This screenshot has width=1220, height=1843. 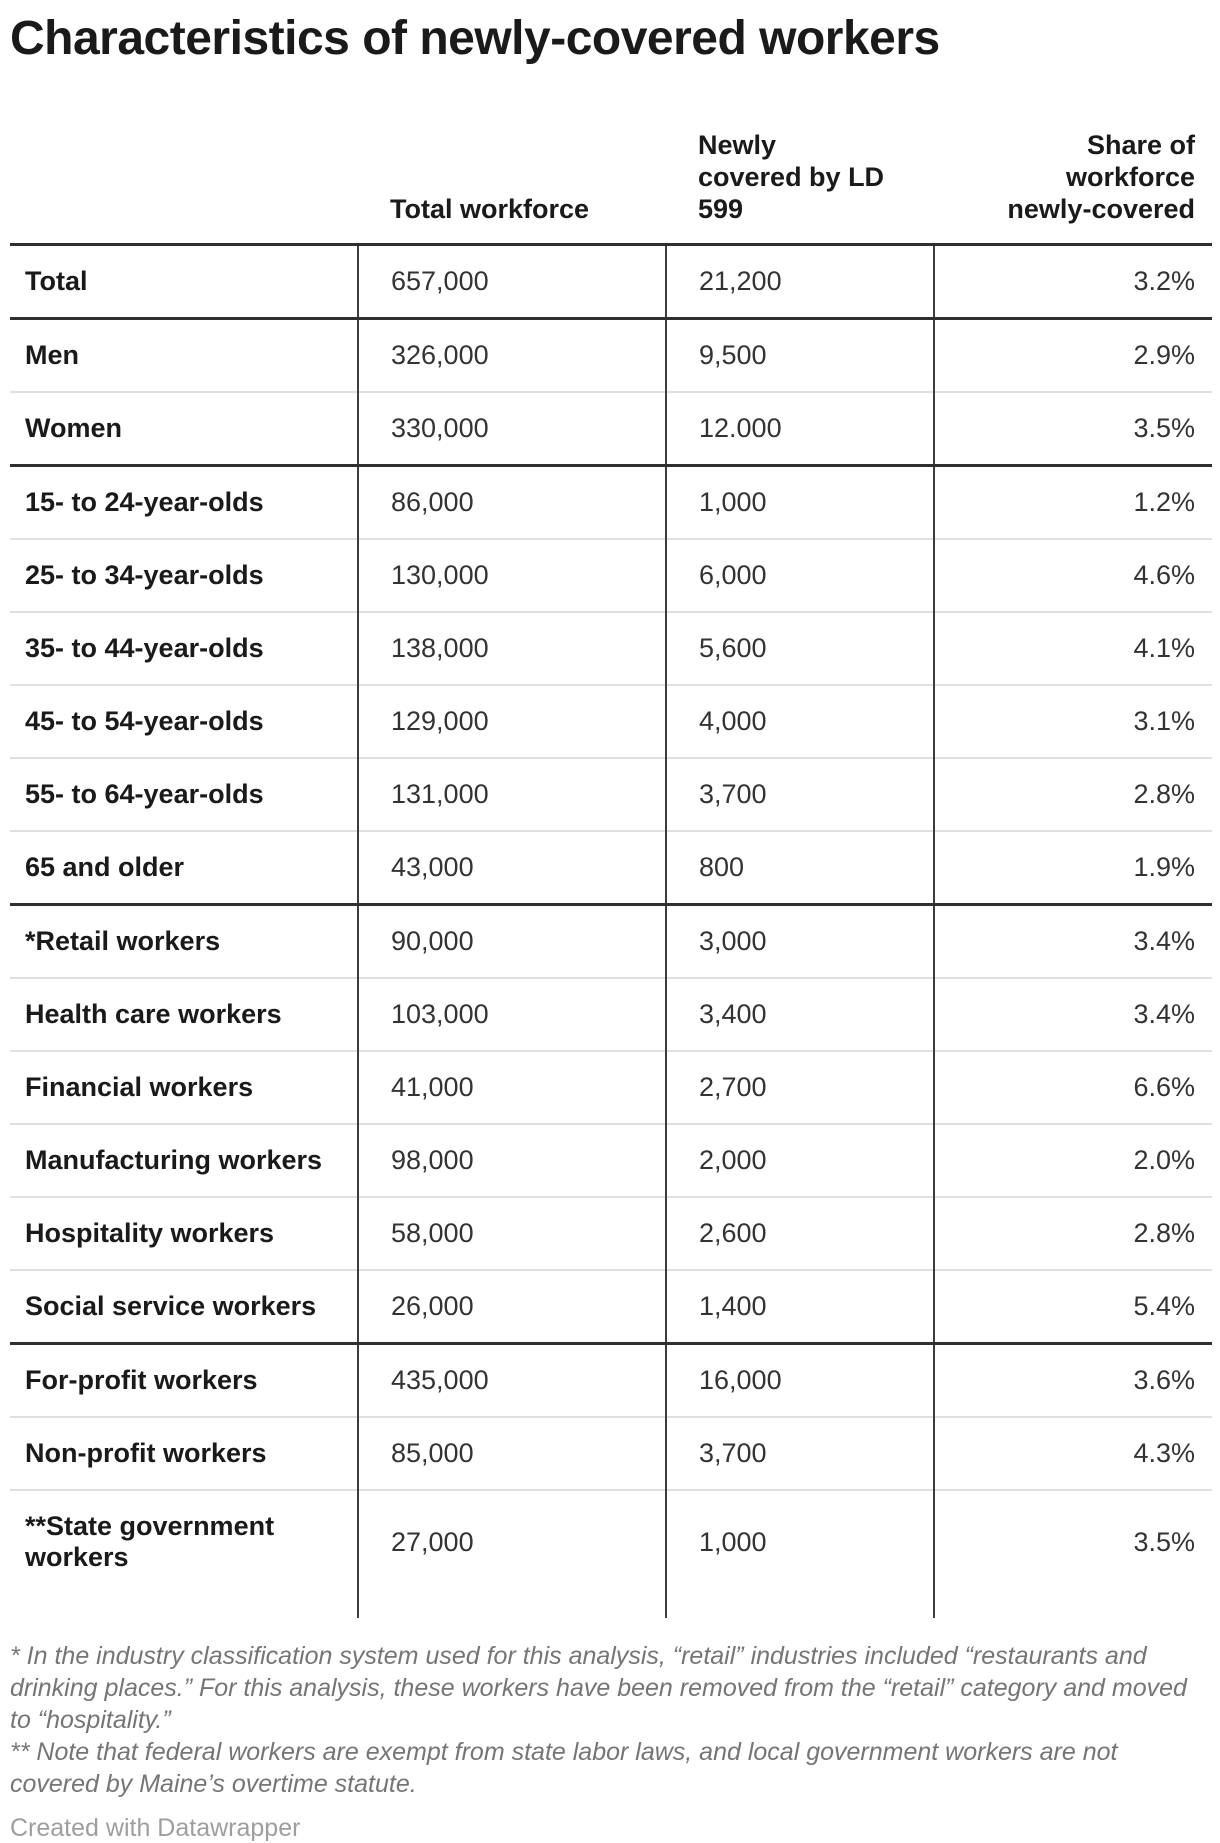 What do you see at coordinates (184, 721) in the screenshot?
I see `row-label: 45- to 54-year-olds` at bounding box center [184, 721].